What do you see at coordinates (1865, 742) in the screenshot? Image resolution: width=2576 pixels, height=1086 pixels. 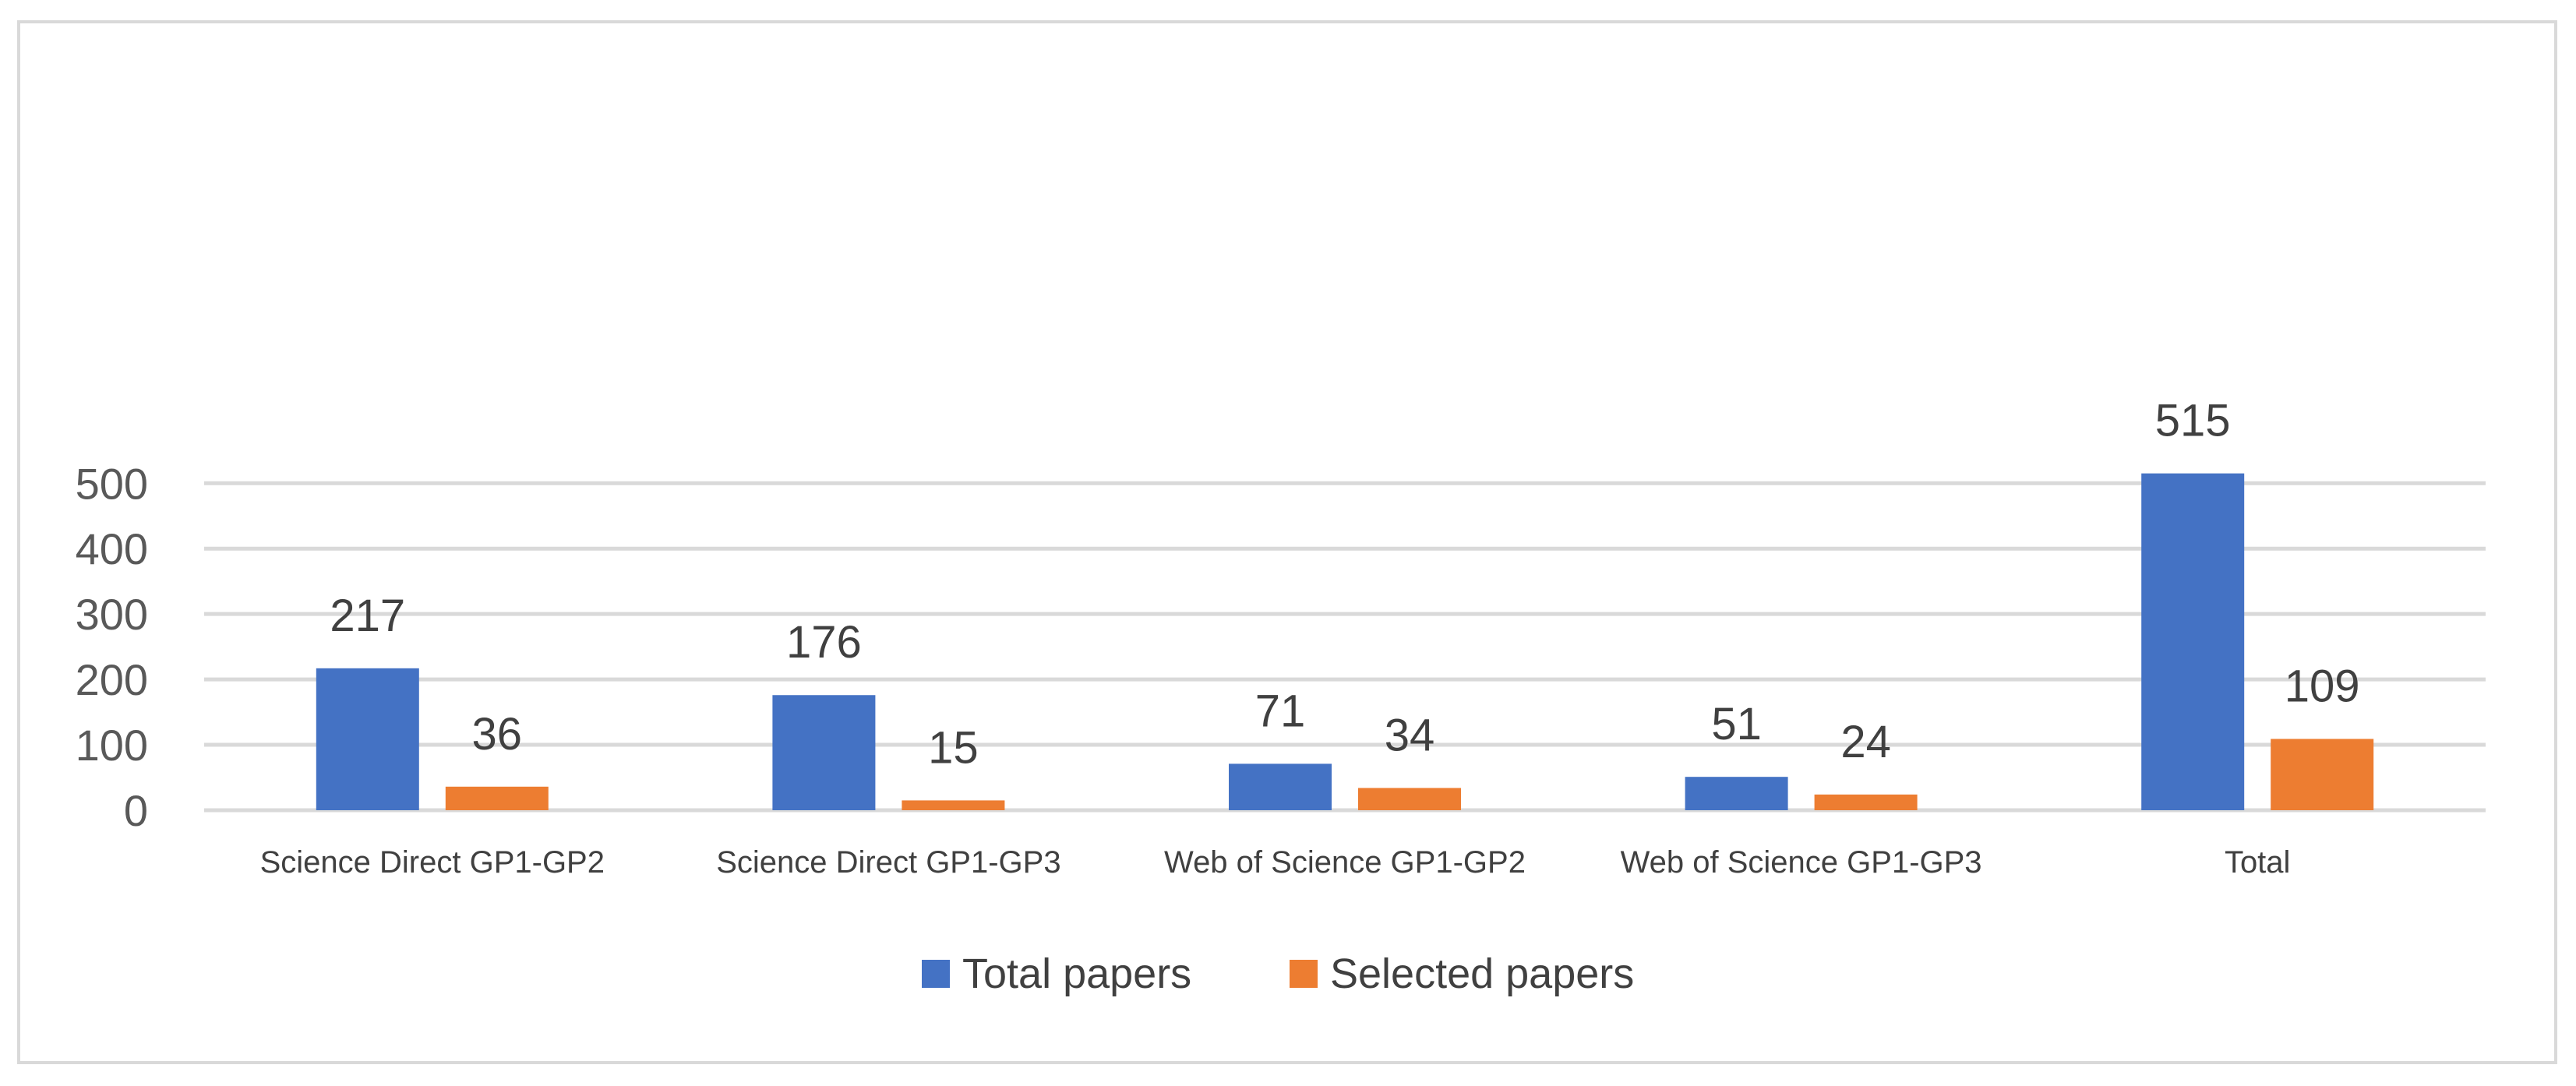 I see `data-label: 24` at bounding box center [1865, 742].